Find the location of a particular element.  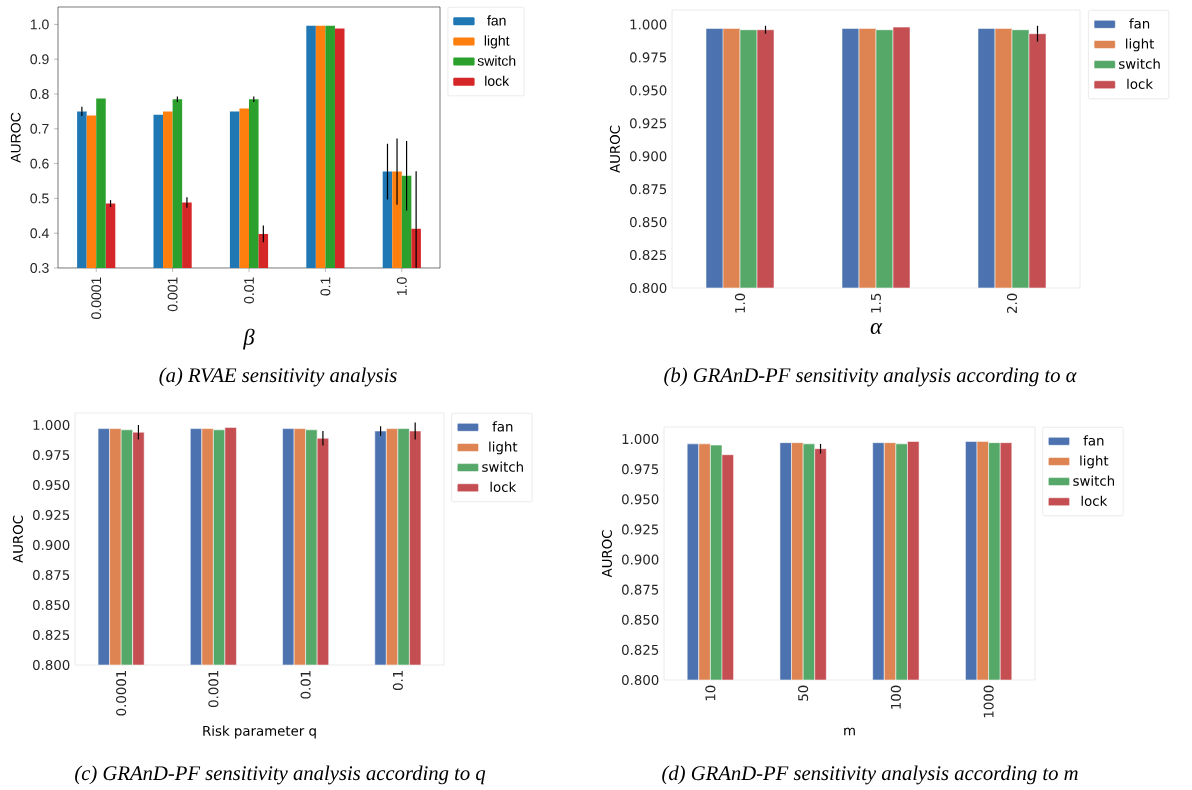

x-tick-label: 10 is located at coordinates (710, 693).